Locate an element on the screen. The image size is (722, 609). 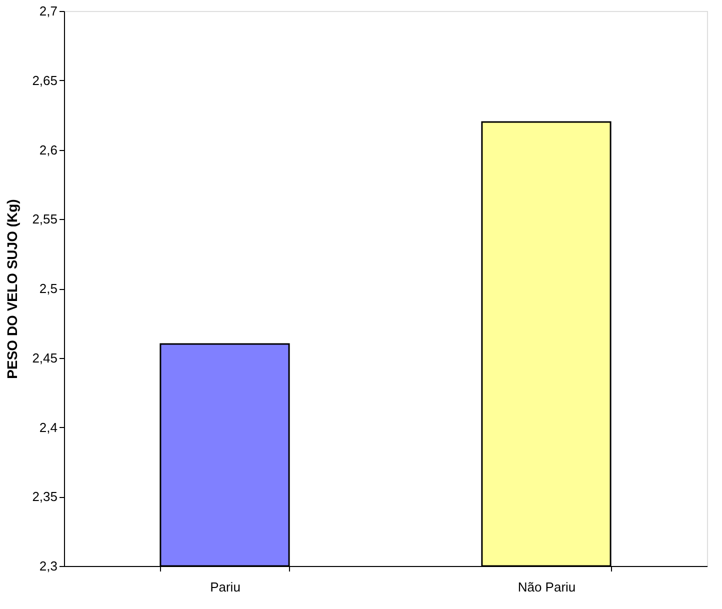
y-axis-title: PESO DO VELO SUJO (Kg) is located at coordinates (12, 289).